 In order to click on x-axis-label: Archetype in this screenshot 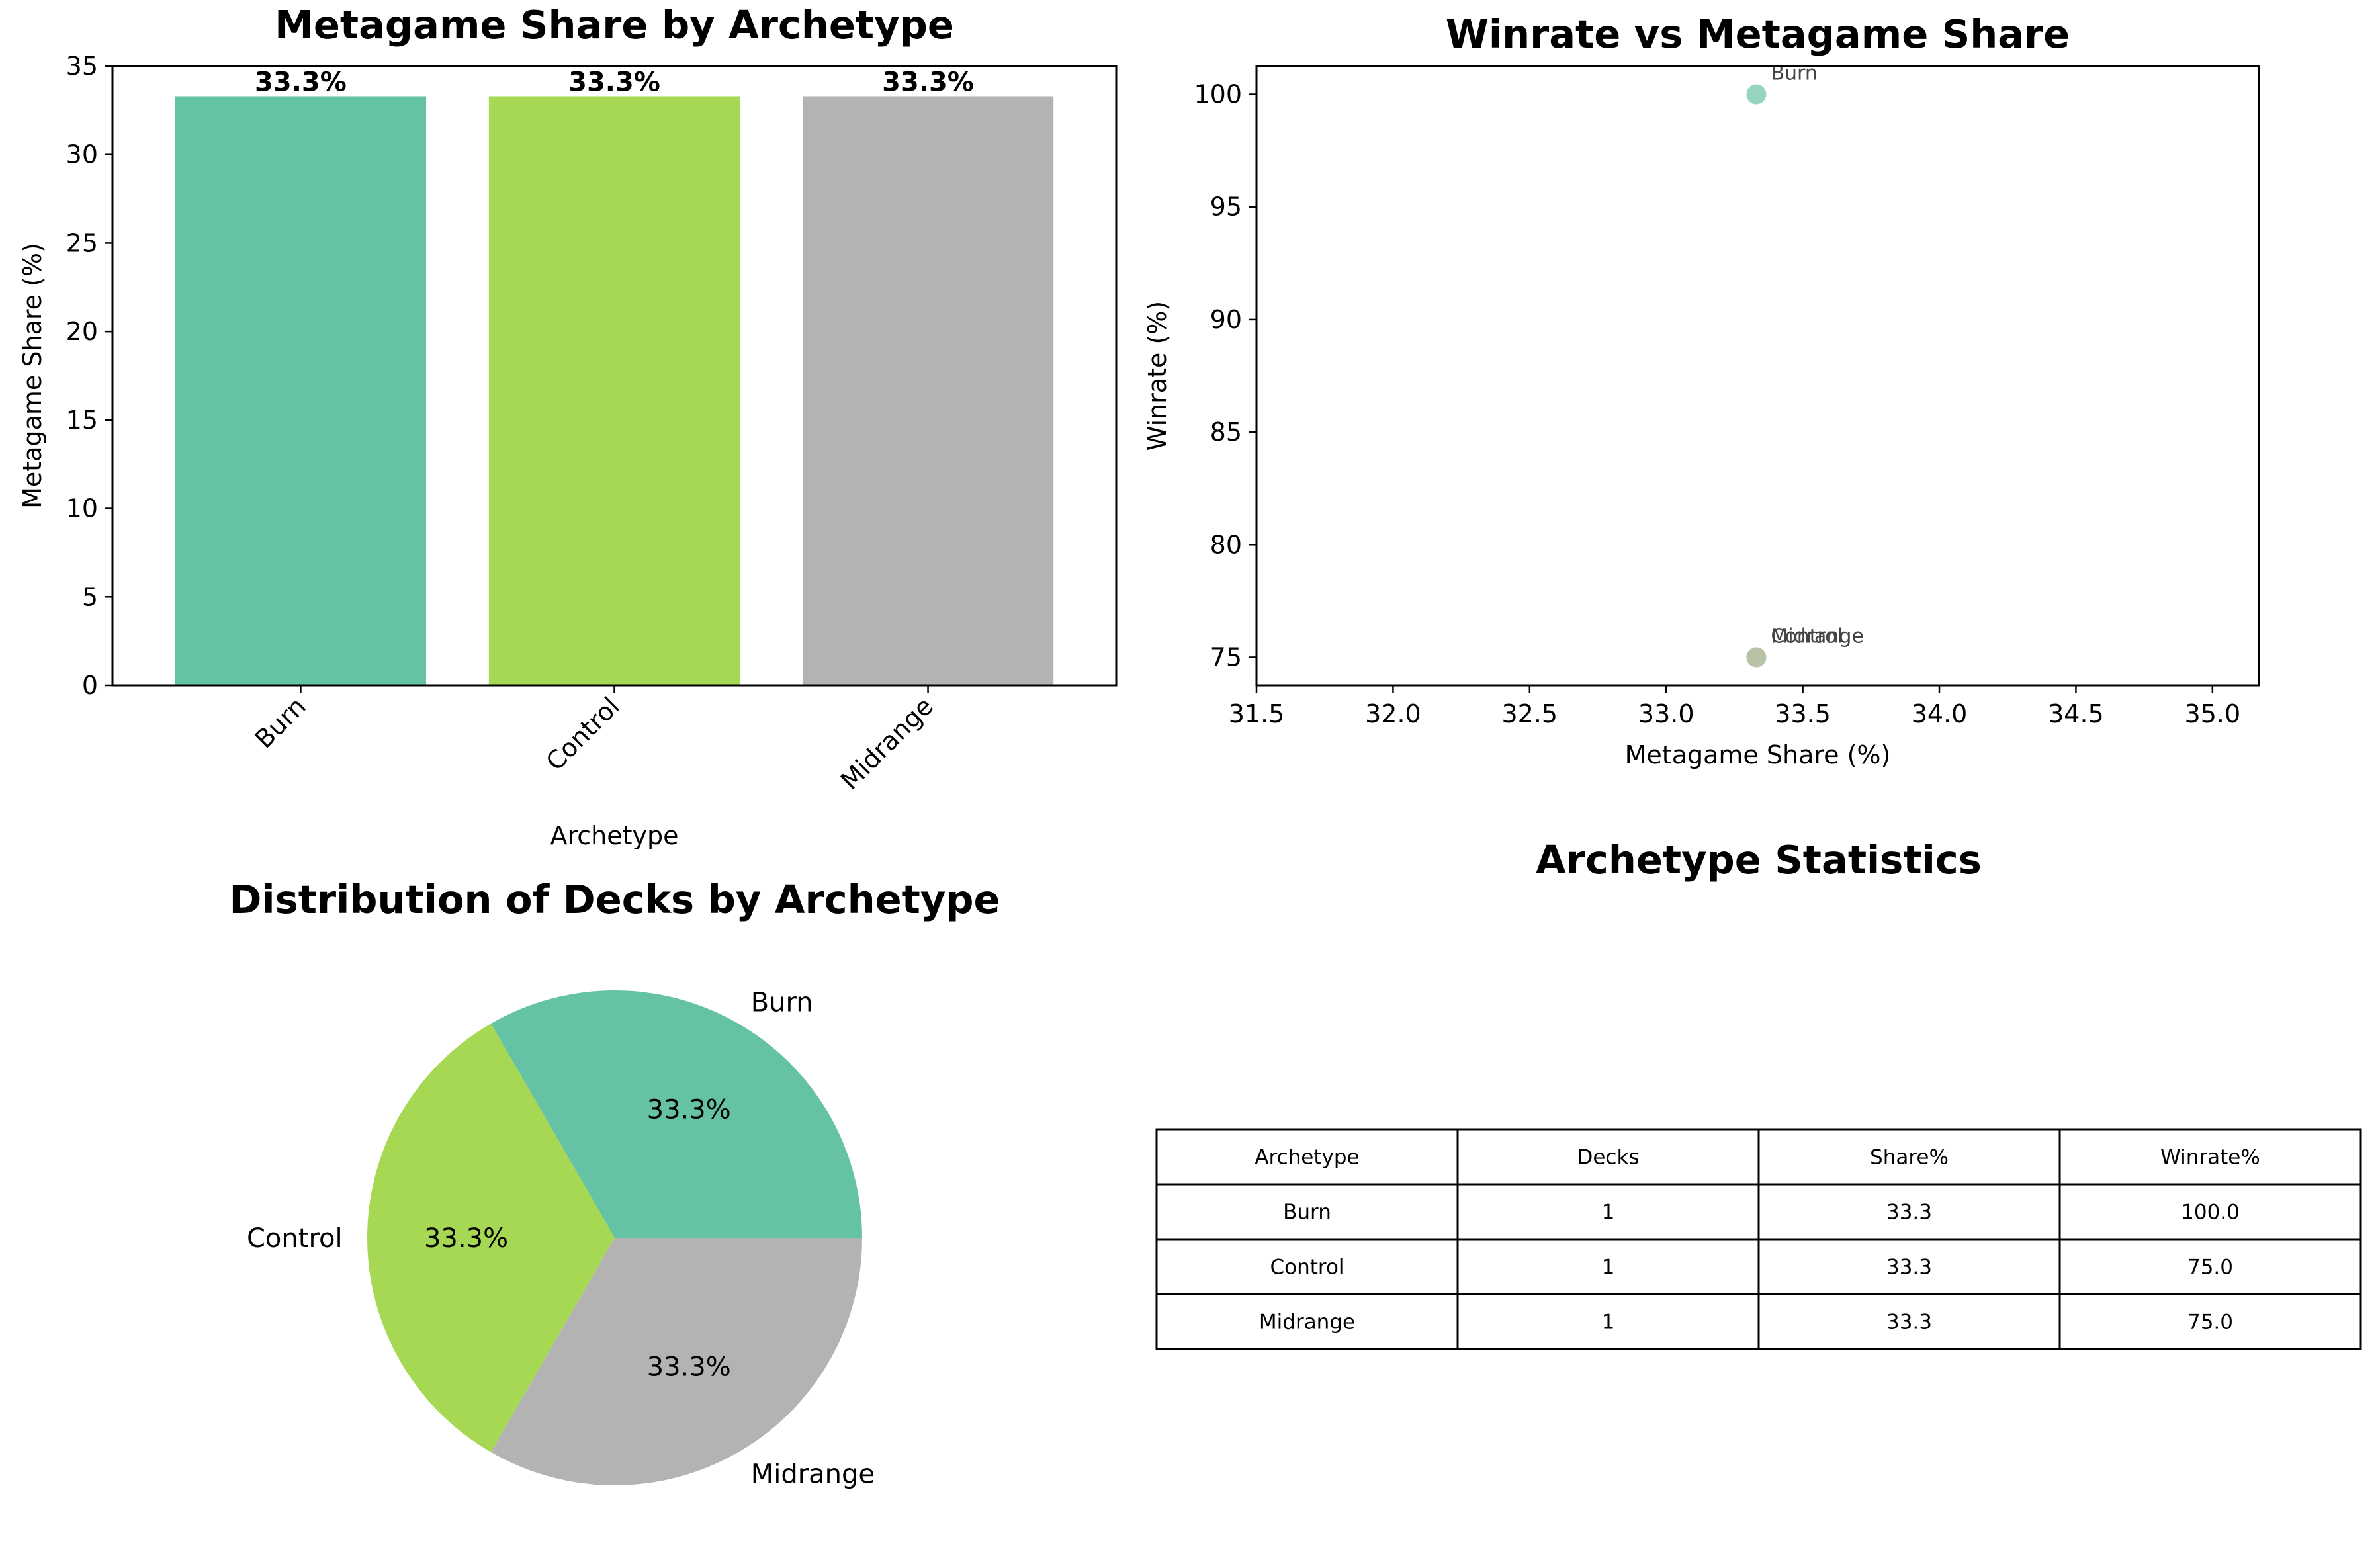, I will do `click(614, 835)`.